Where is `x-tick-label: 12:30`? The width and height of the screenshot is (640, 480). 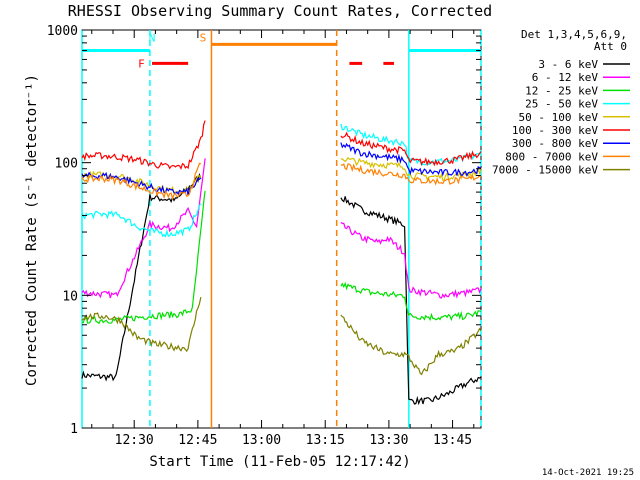 x-tick-label: 12:30 is located at coordinates (134, 440).